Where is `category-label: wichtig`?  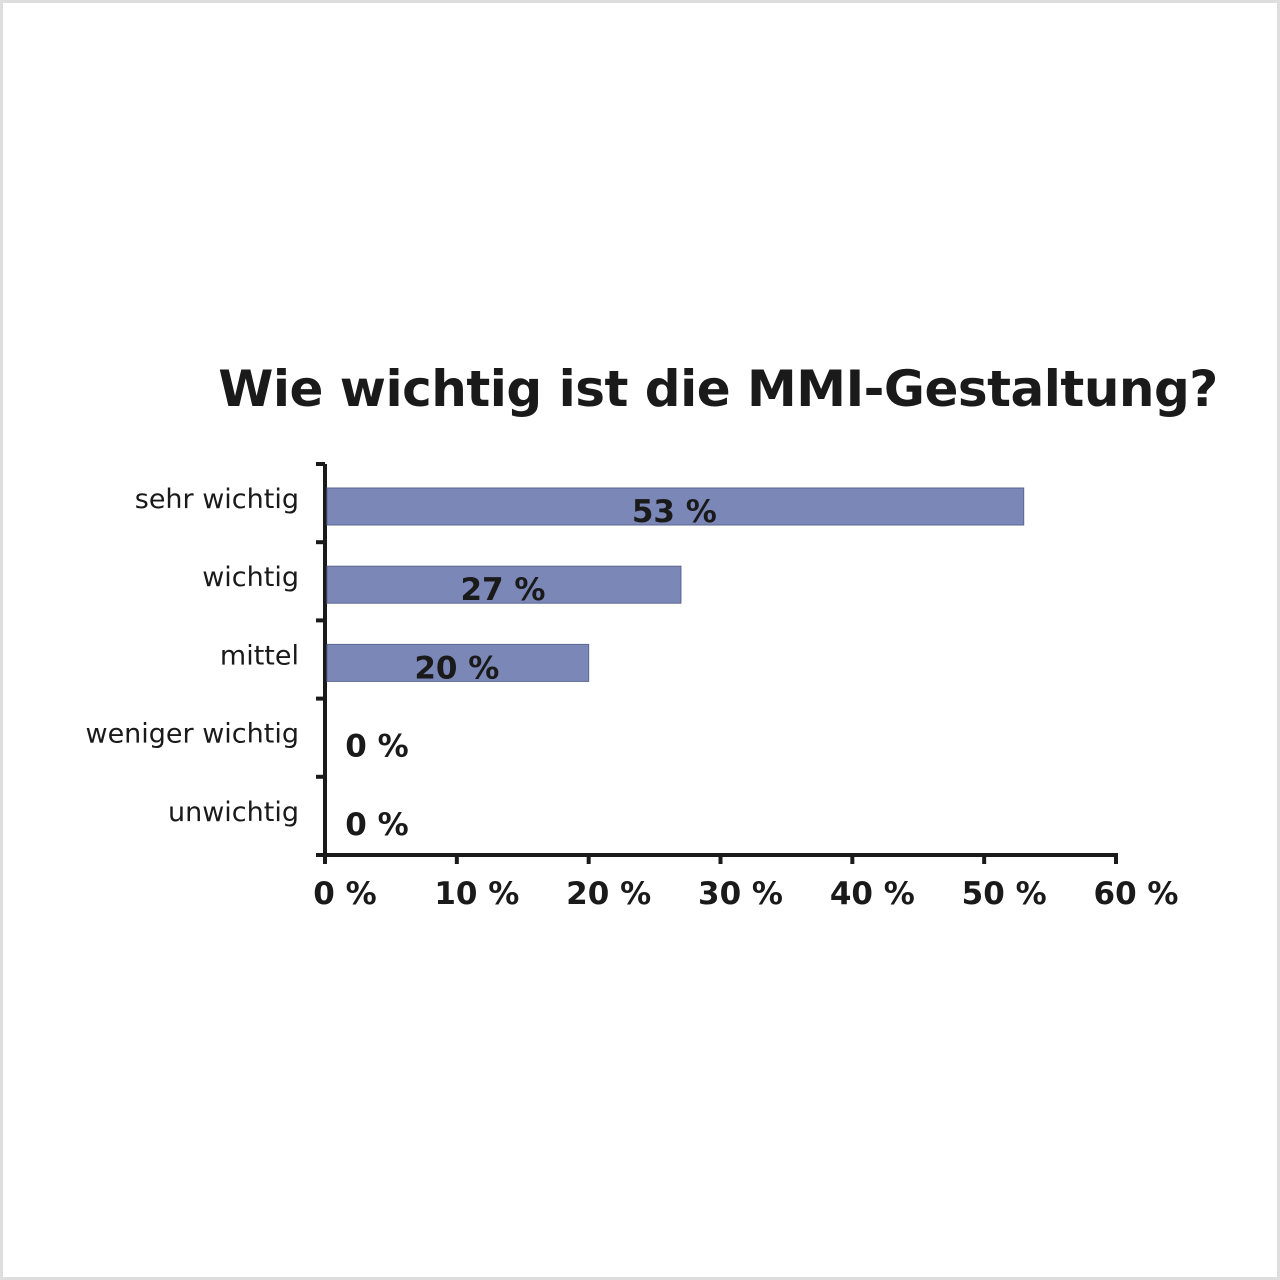
category-label: wichtig is located at coordinates (250, 577).